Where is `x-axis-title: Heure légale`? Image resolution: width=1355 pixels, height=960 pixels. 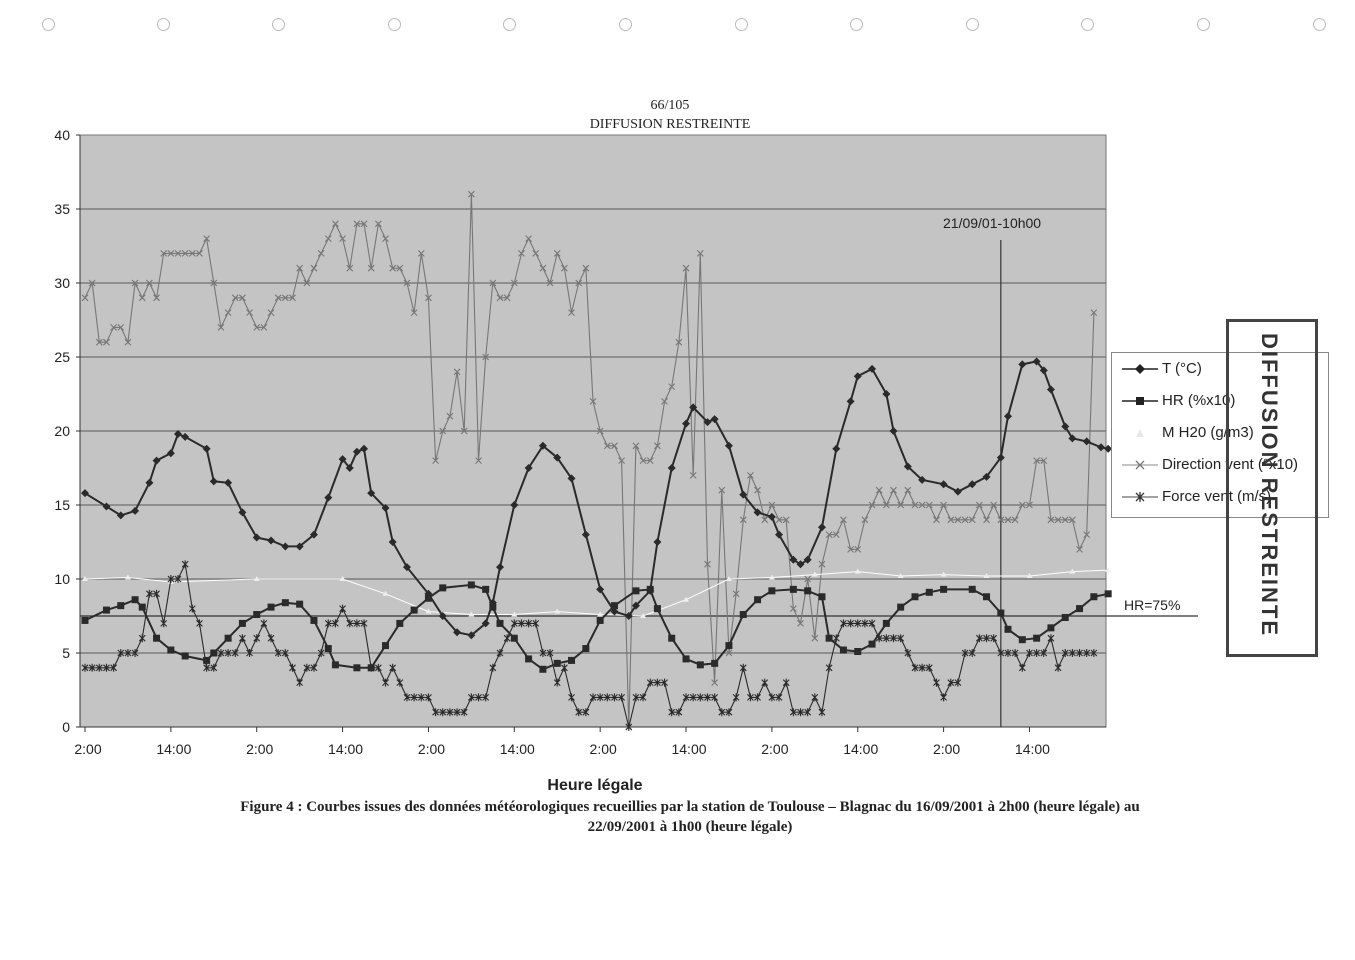
x-axis-title: Heure légale is located at coordinates (595, 785).